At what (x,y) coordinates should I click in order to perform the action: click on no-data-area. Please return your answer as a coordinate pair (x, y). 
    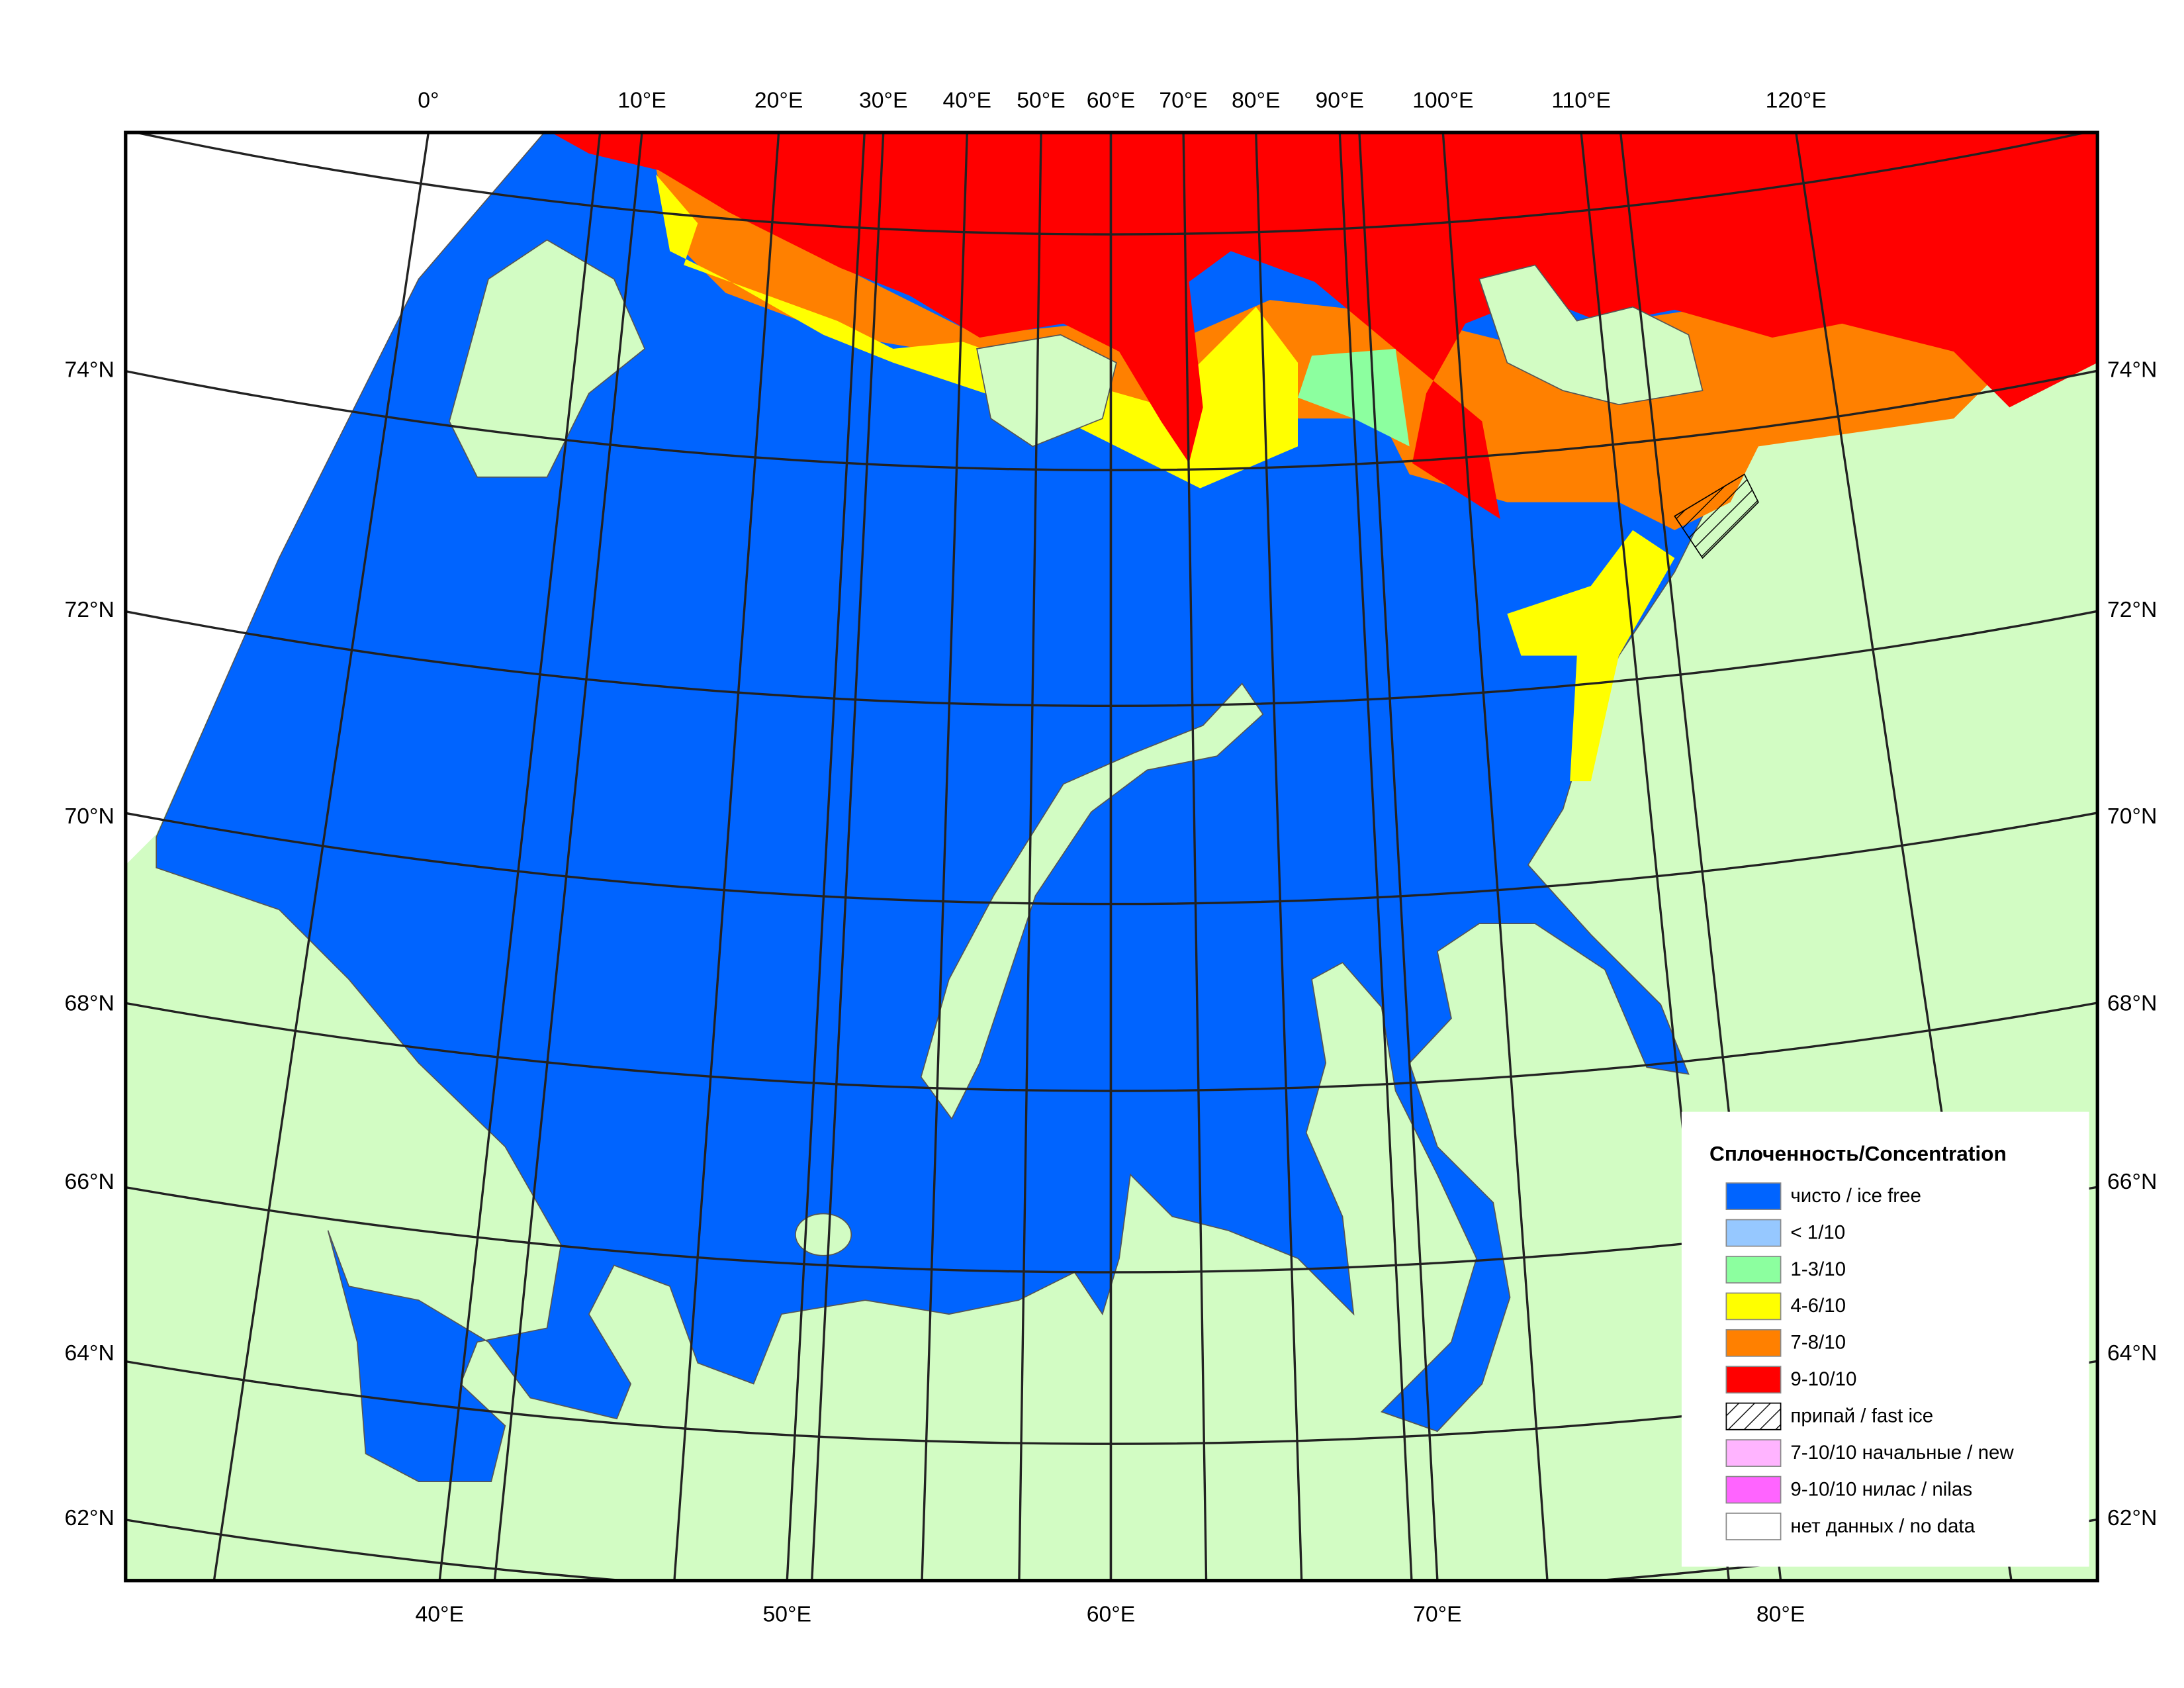
    Looking at the image, I should click on (336, 498).